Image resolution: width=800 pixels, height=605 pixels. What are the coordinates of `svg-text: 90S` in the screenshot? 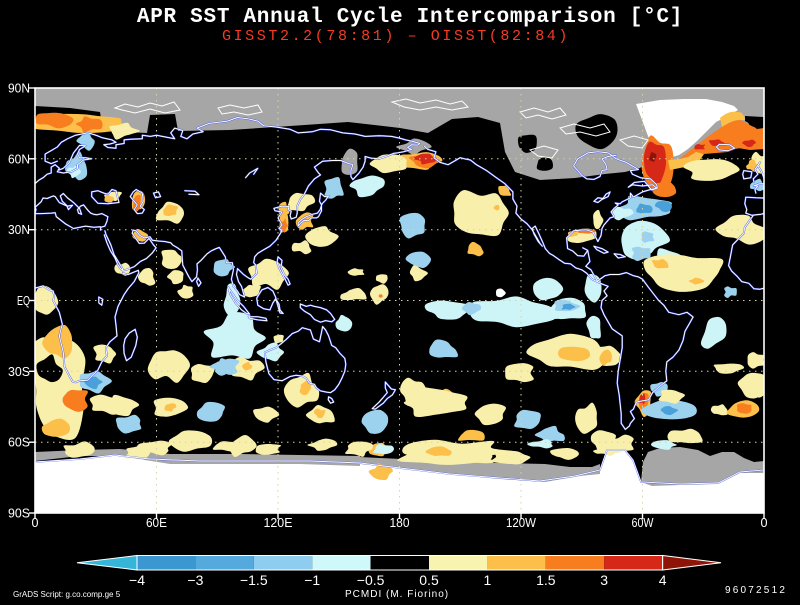 It's located at (19, 513).